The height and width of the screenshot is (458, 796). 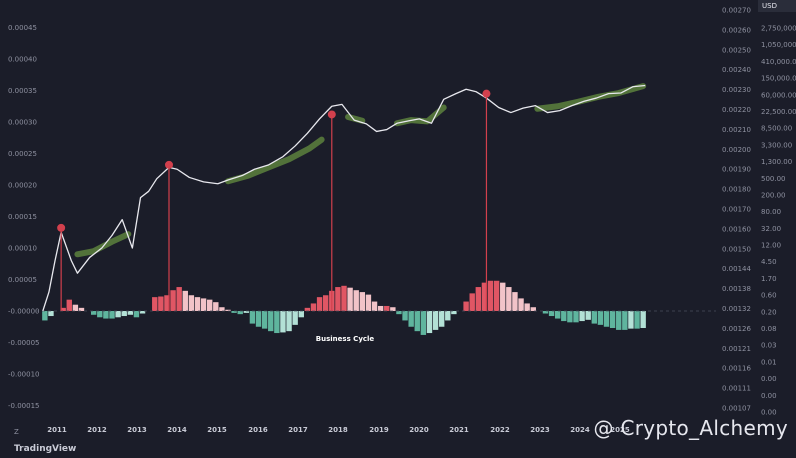 I want to click on price-tick-label: 2,750,000.00, so click(x=778, y=29).